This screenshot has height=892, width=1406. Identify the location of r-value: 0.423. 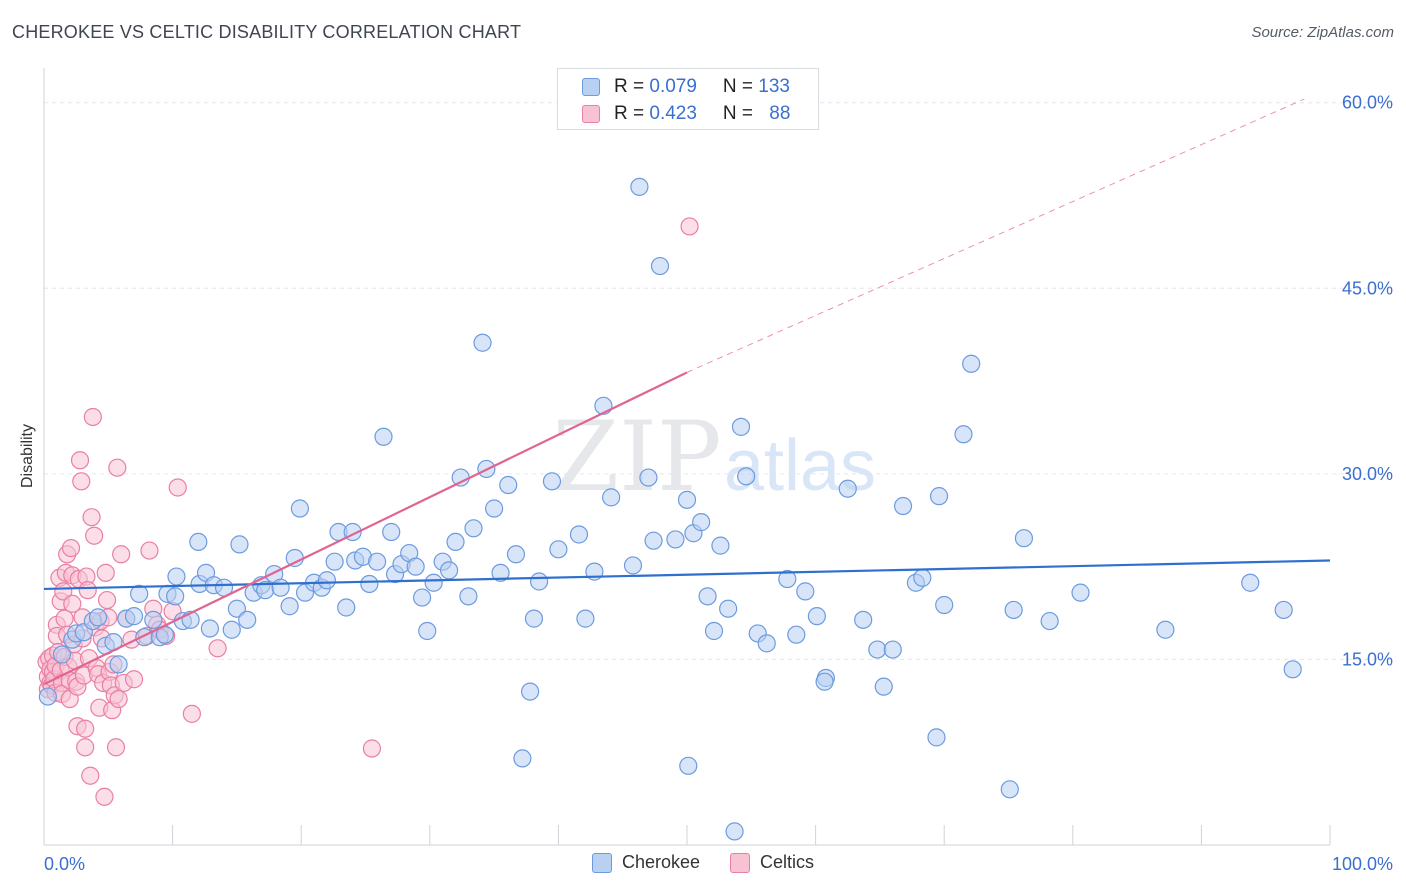
(673, 113).